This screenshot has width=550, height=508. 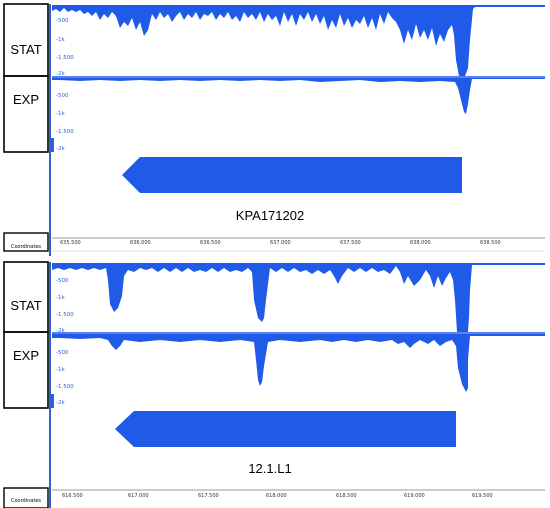 What do you see at coordinates (420, 243) in the screenshot?
I see `coordinate-tick-label: 638.000` at bounding box center [420, 243].